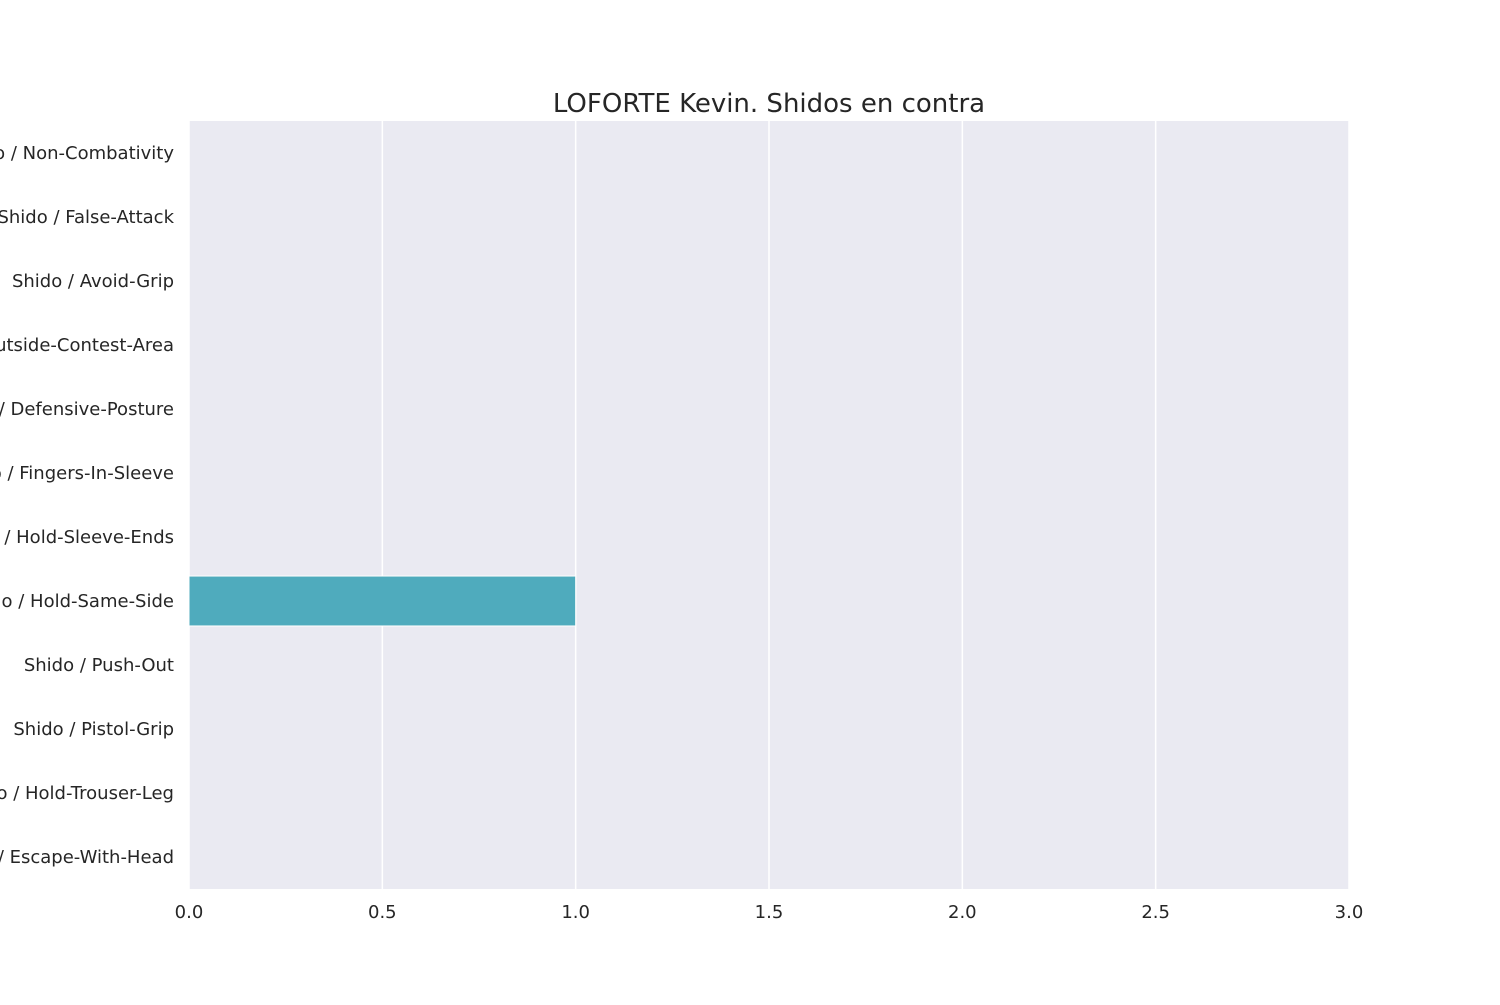 This screenshot has width=1500, height=1005. I want to click on y-tick-label: Shido / False-Attack, so click(87, 217).